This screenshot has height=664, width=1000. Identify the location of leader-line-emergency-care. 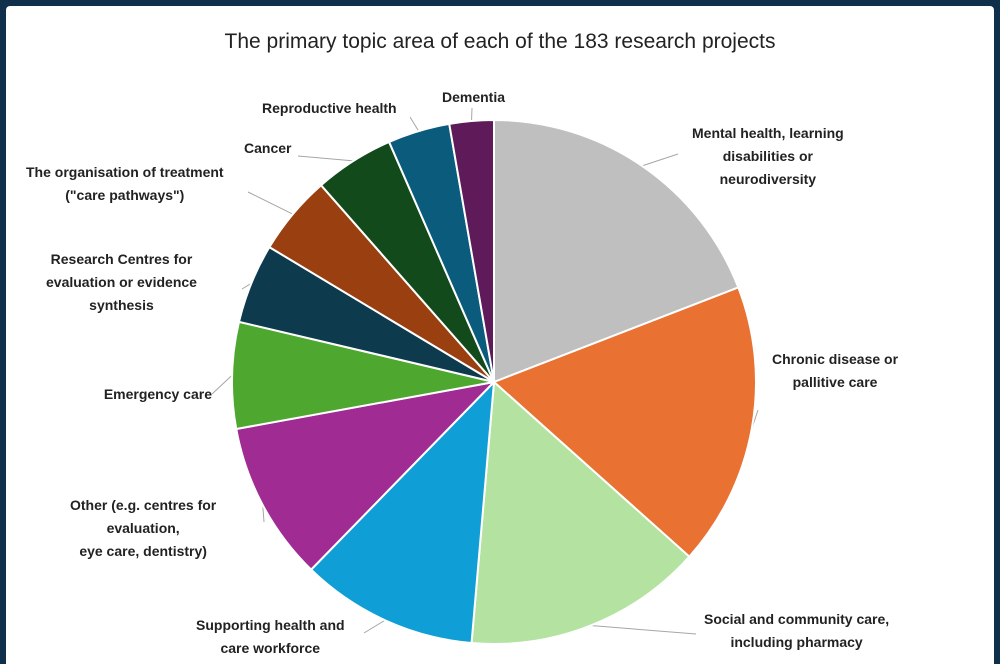
(222, 384).